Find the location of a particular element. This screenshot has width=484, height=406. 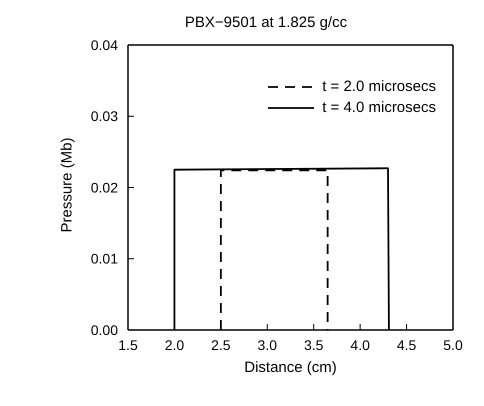

y-tick-label: 0.03 is located at coordinates (104, 116).